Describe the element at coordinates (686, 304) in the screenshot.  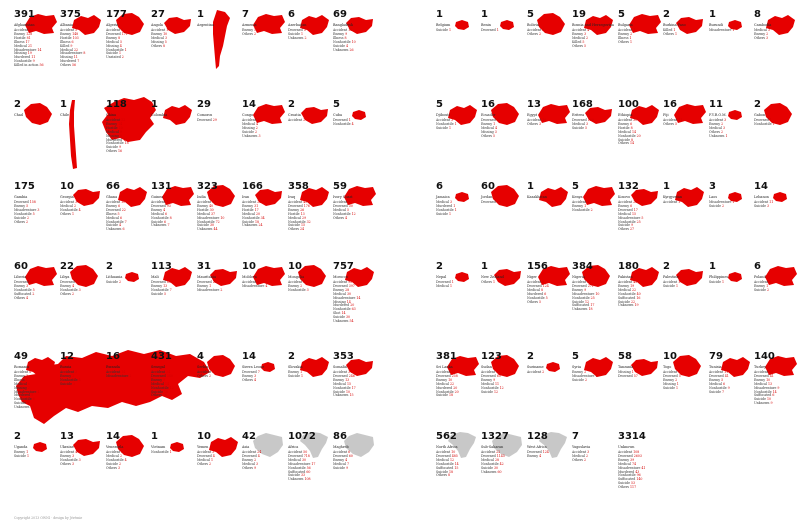
I see `country-cell: 2 Palestine Accident 1 Suicide 1` at that location.